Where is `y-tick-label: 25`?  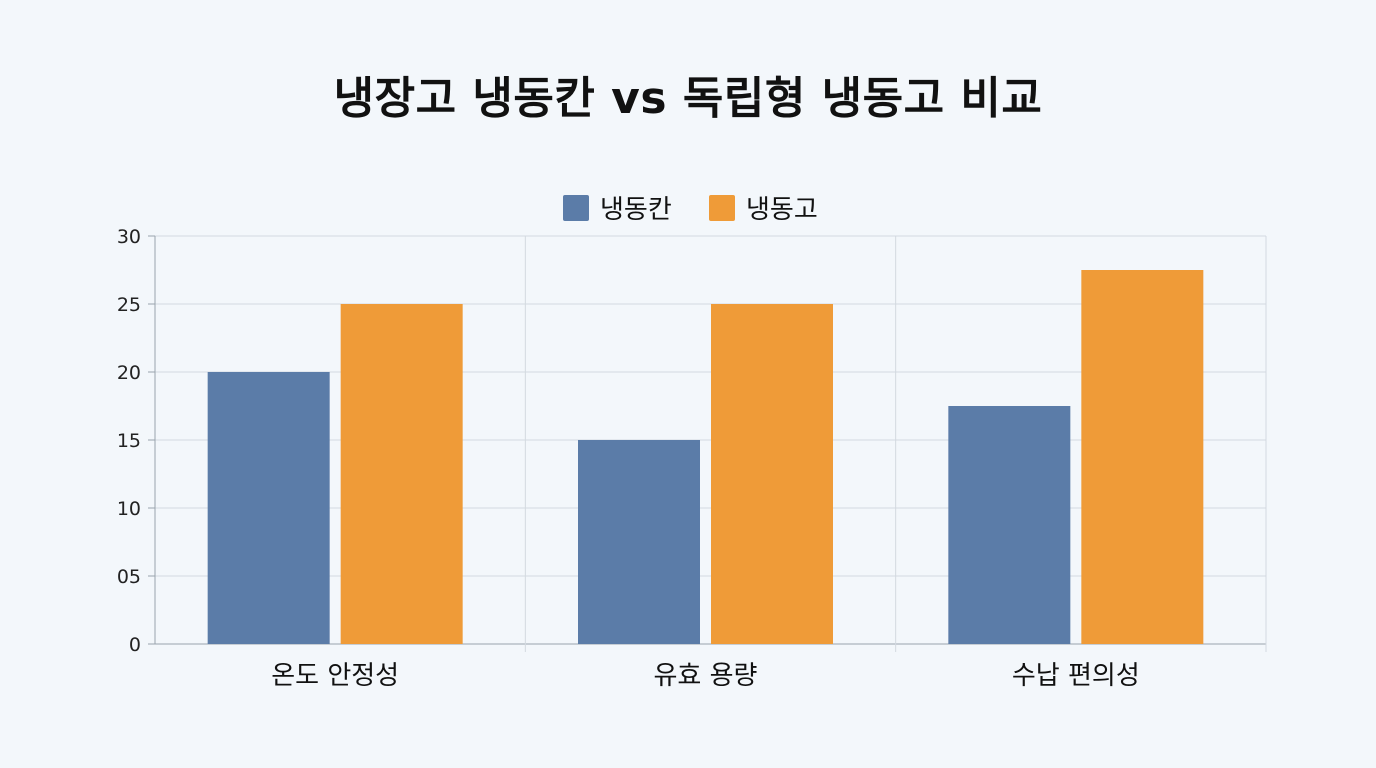
y-tick-label: 25 is located at coordinates (129, 305).